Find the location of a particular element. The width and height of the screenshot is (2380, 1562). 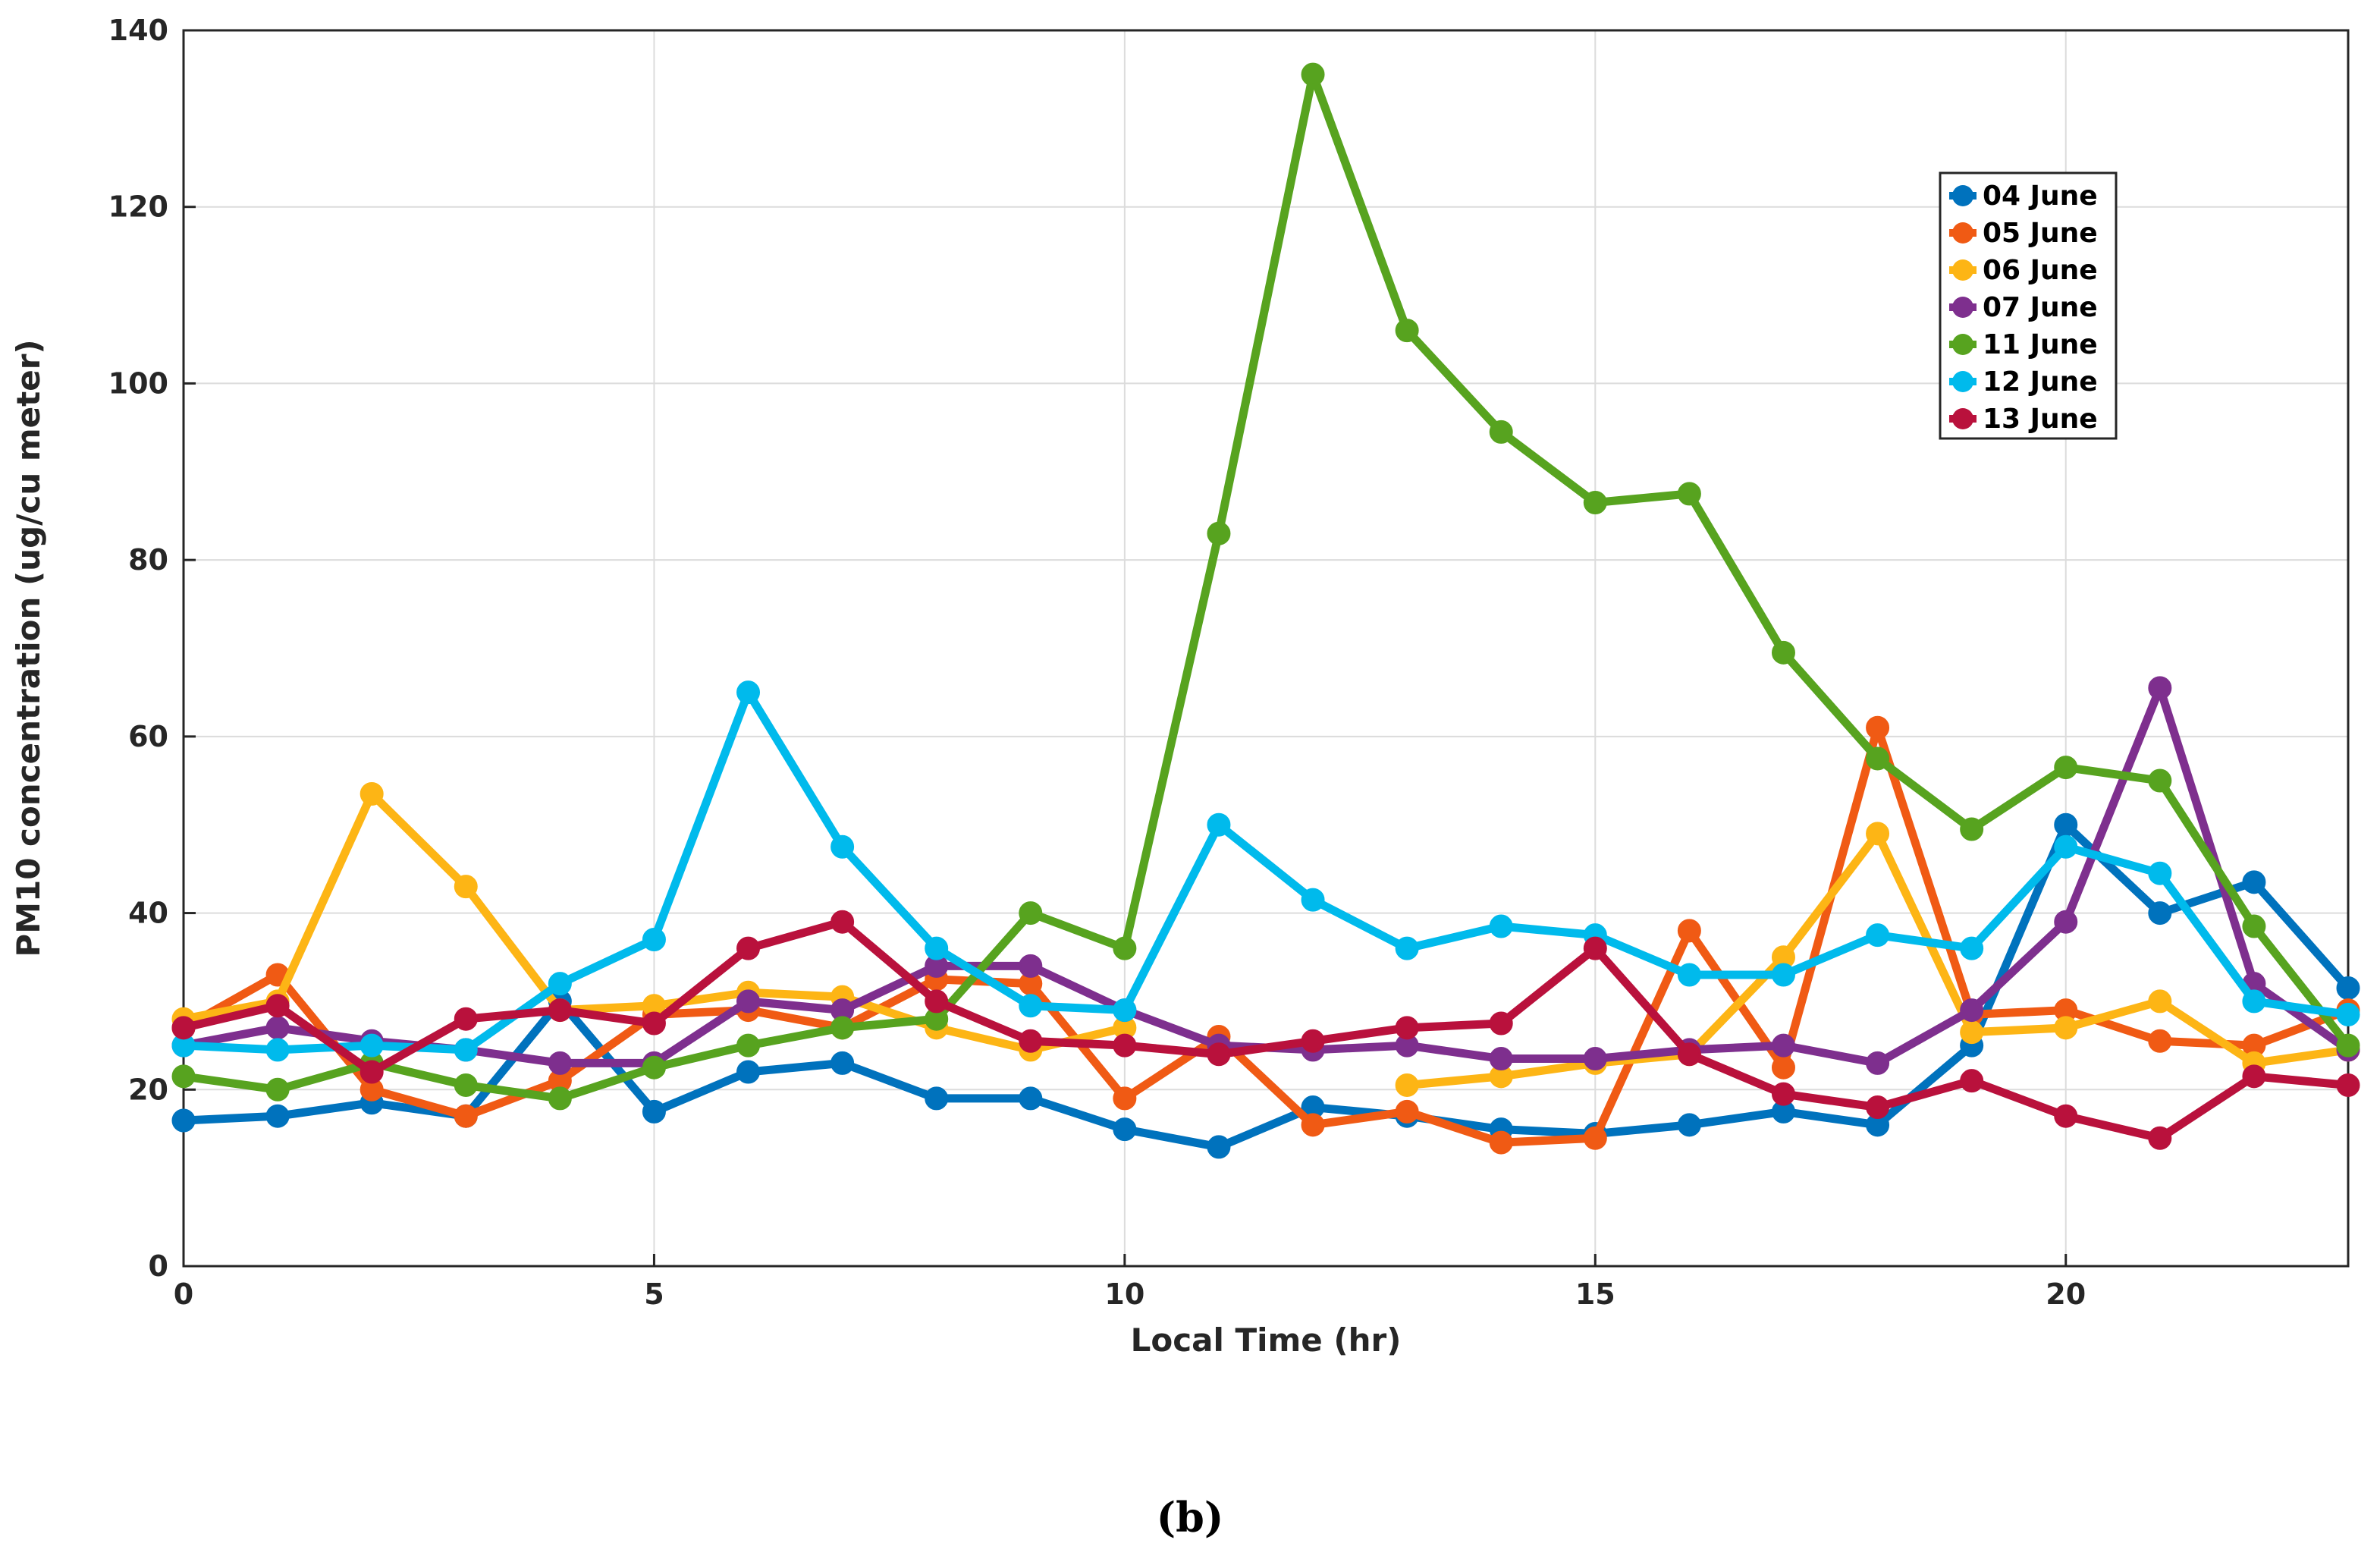

y-tick-label: 100 is located at coordinates (138, 383).